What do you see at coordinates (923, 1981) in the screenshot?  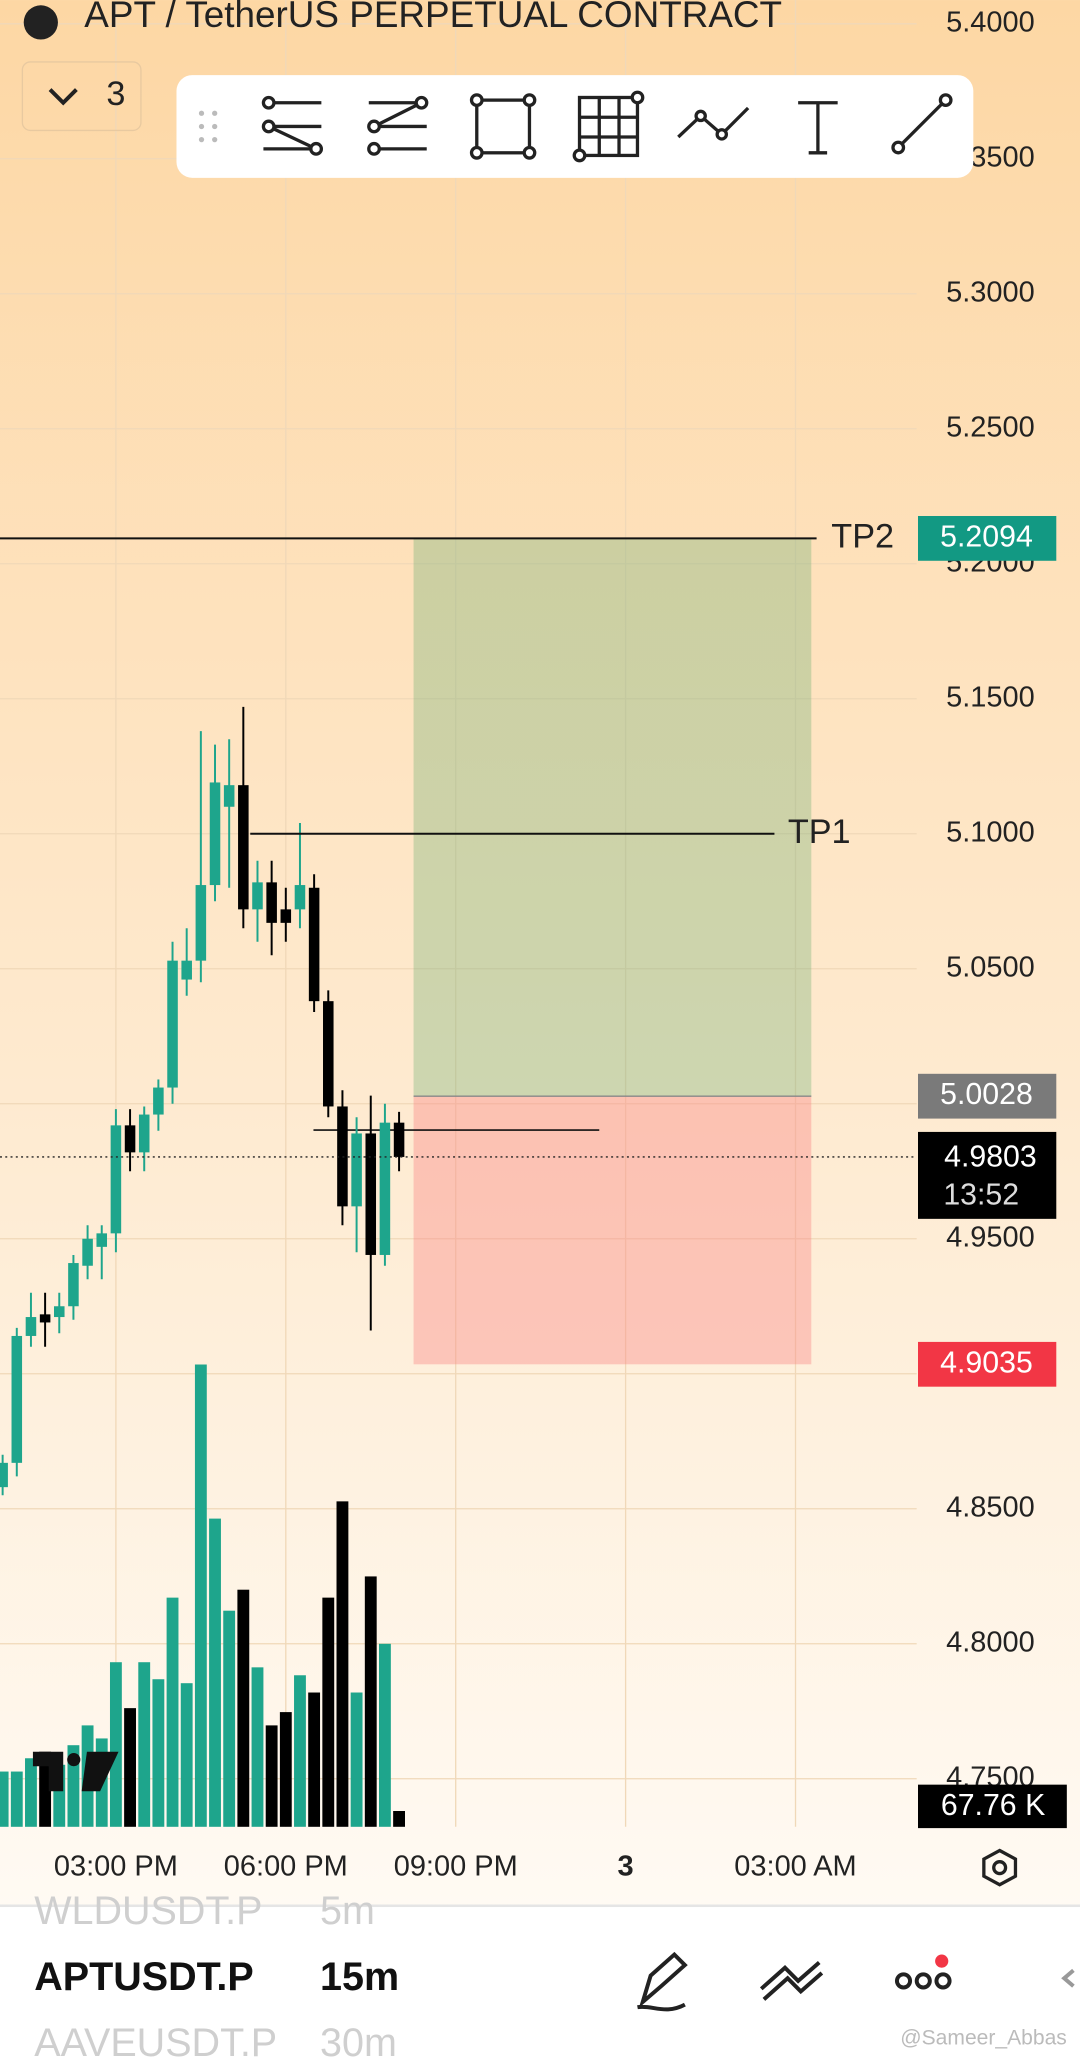 I see `more-icon` at bounding box center [923, 1981].